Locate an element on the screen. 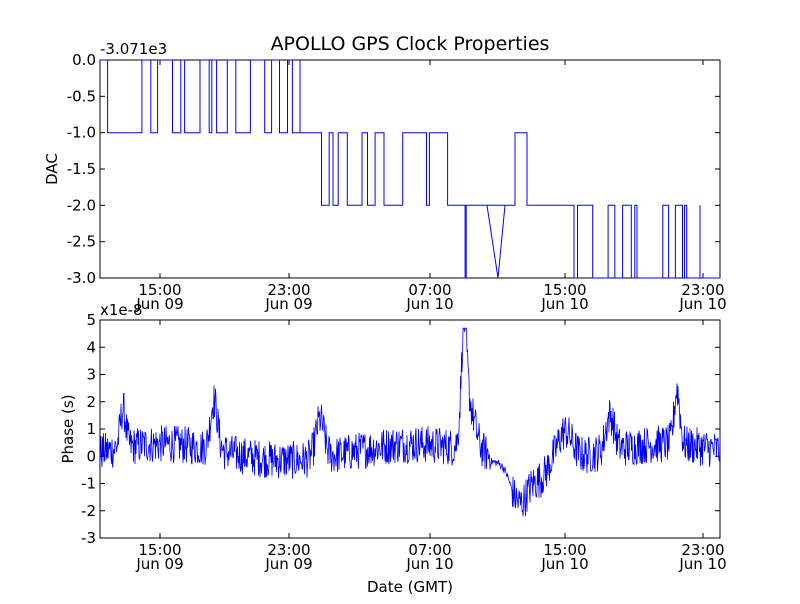  y-tick-label: -2.5 is located at coordinates (81, 242).